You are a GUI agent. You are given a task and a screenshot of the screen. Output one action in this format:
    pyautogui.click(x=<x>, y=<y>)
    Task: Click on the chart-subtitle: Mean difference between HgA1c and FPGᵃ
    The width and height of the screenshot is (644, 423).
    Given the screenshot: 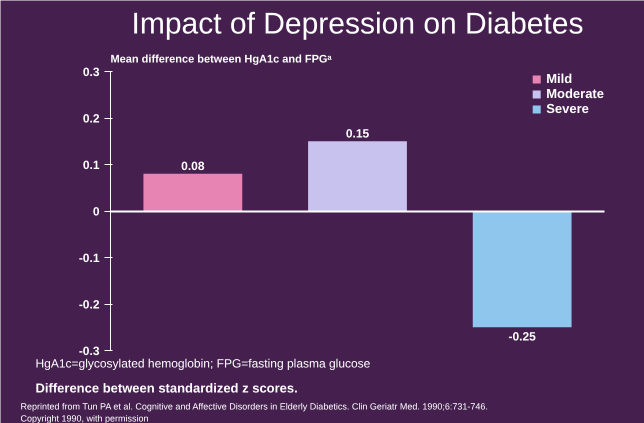 What is the action you would take?
    pyautogui.click(x=221, y=60)
    